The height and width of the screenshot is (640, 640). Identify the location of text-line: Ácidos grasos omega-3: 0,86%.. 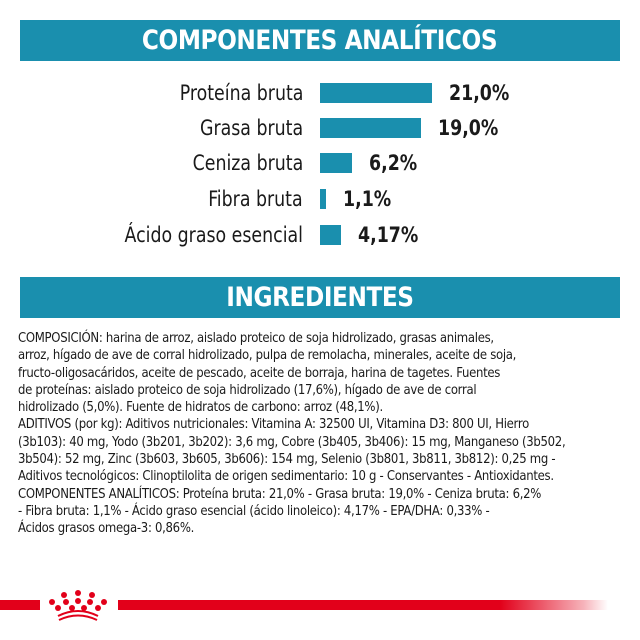
(106, 528).